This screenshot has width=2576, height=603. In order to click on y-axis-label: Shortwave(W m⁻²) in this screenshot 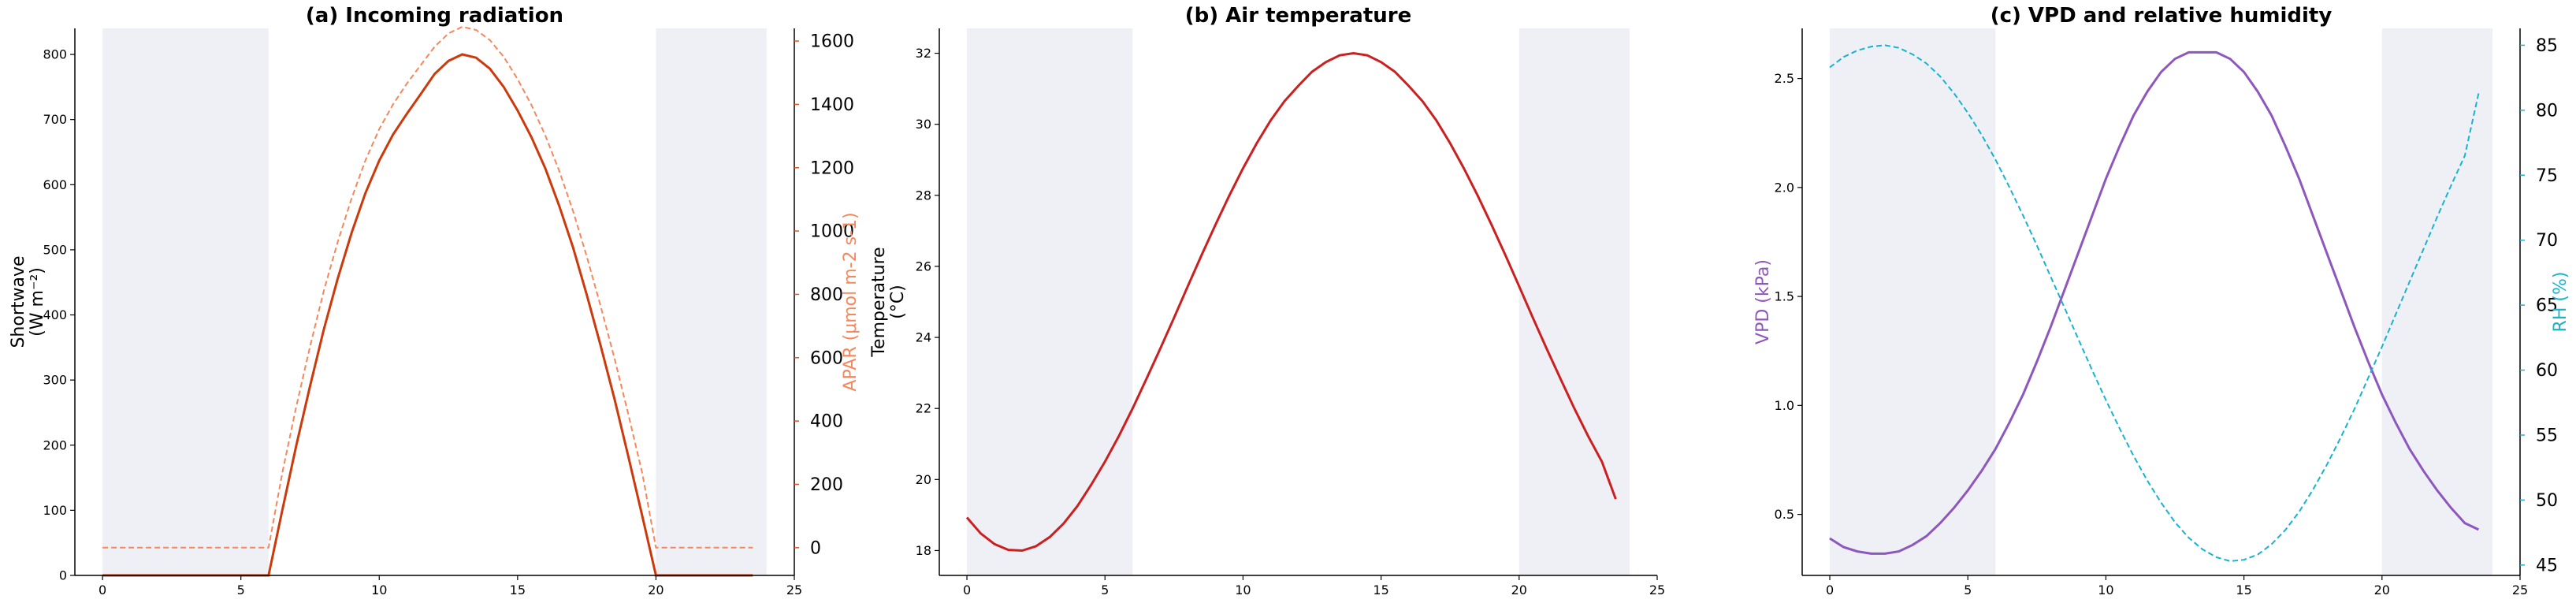, I will do `click(28, 302)`.